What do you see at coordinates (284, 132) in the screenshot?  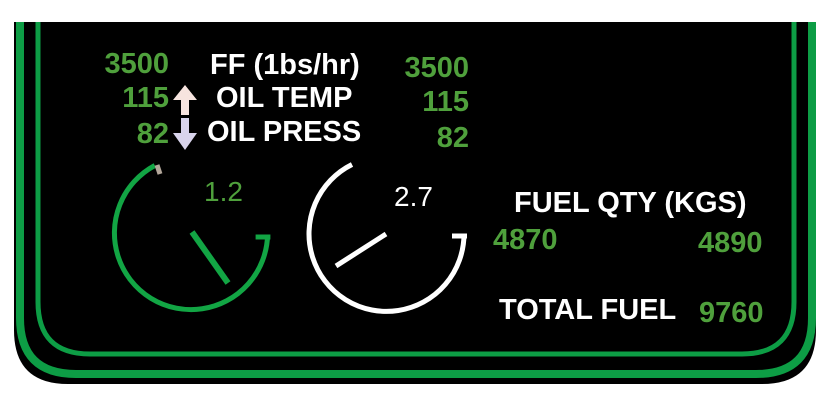 I see `oil-press-label: OIL PRESS` at bounding box center [284, 132].